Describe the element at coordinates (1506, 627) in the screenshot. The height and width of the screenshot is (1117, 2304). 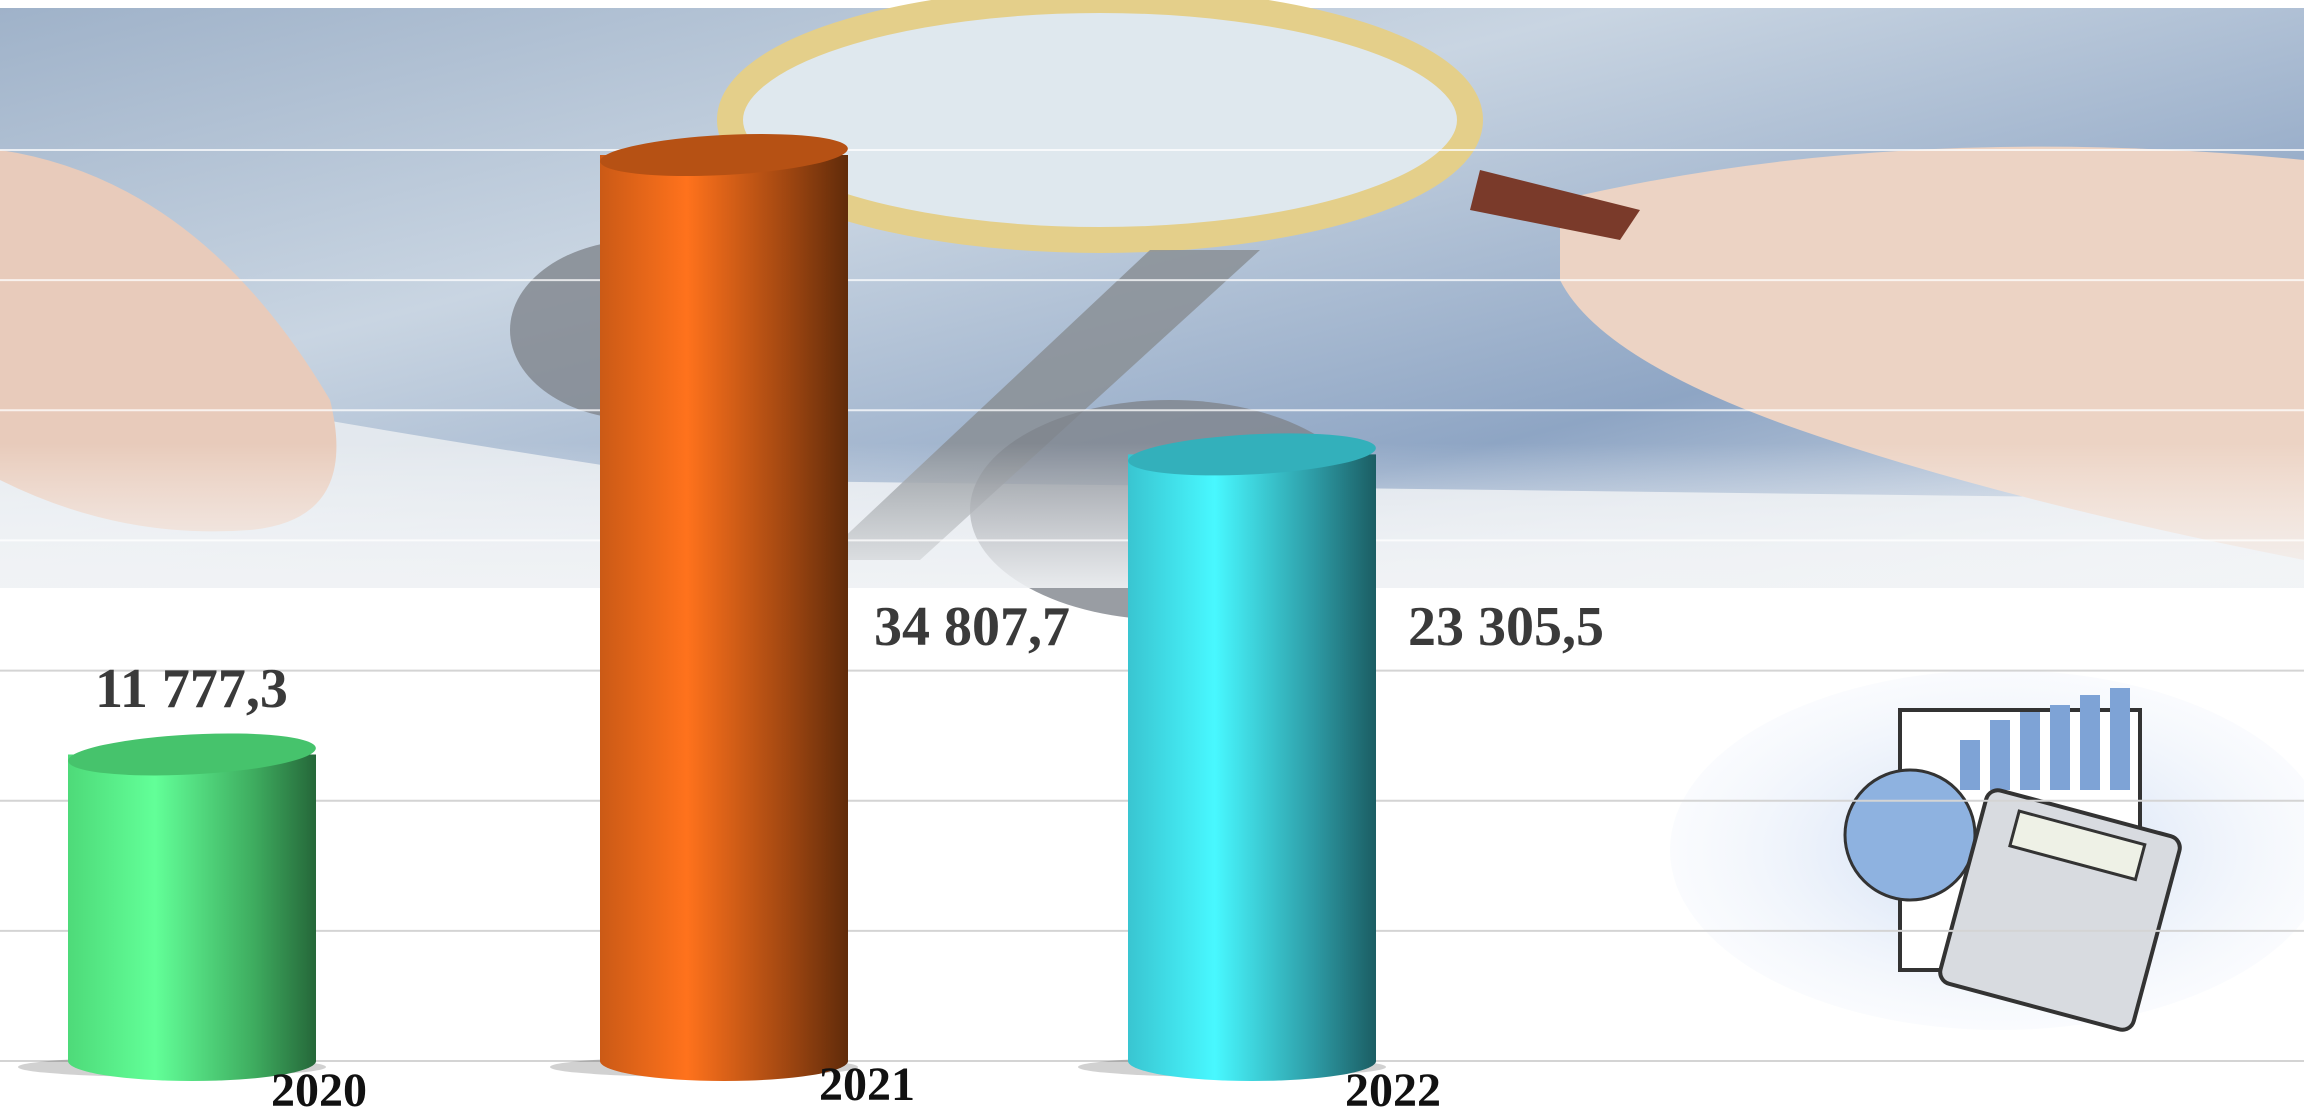
I see `value-label: 23 305,5` at that location.